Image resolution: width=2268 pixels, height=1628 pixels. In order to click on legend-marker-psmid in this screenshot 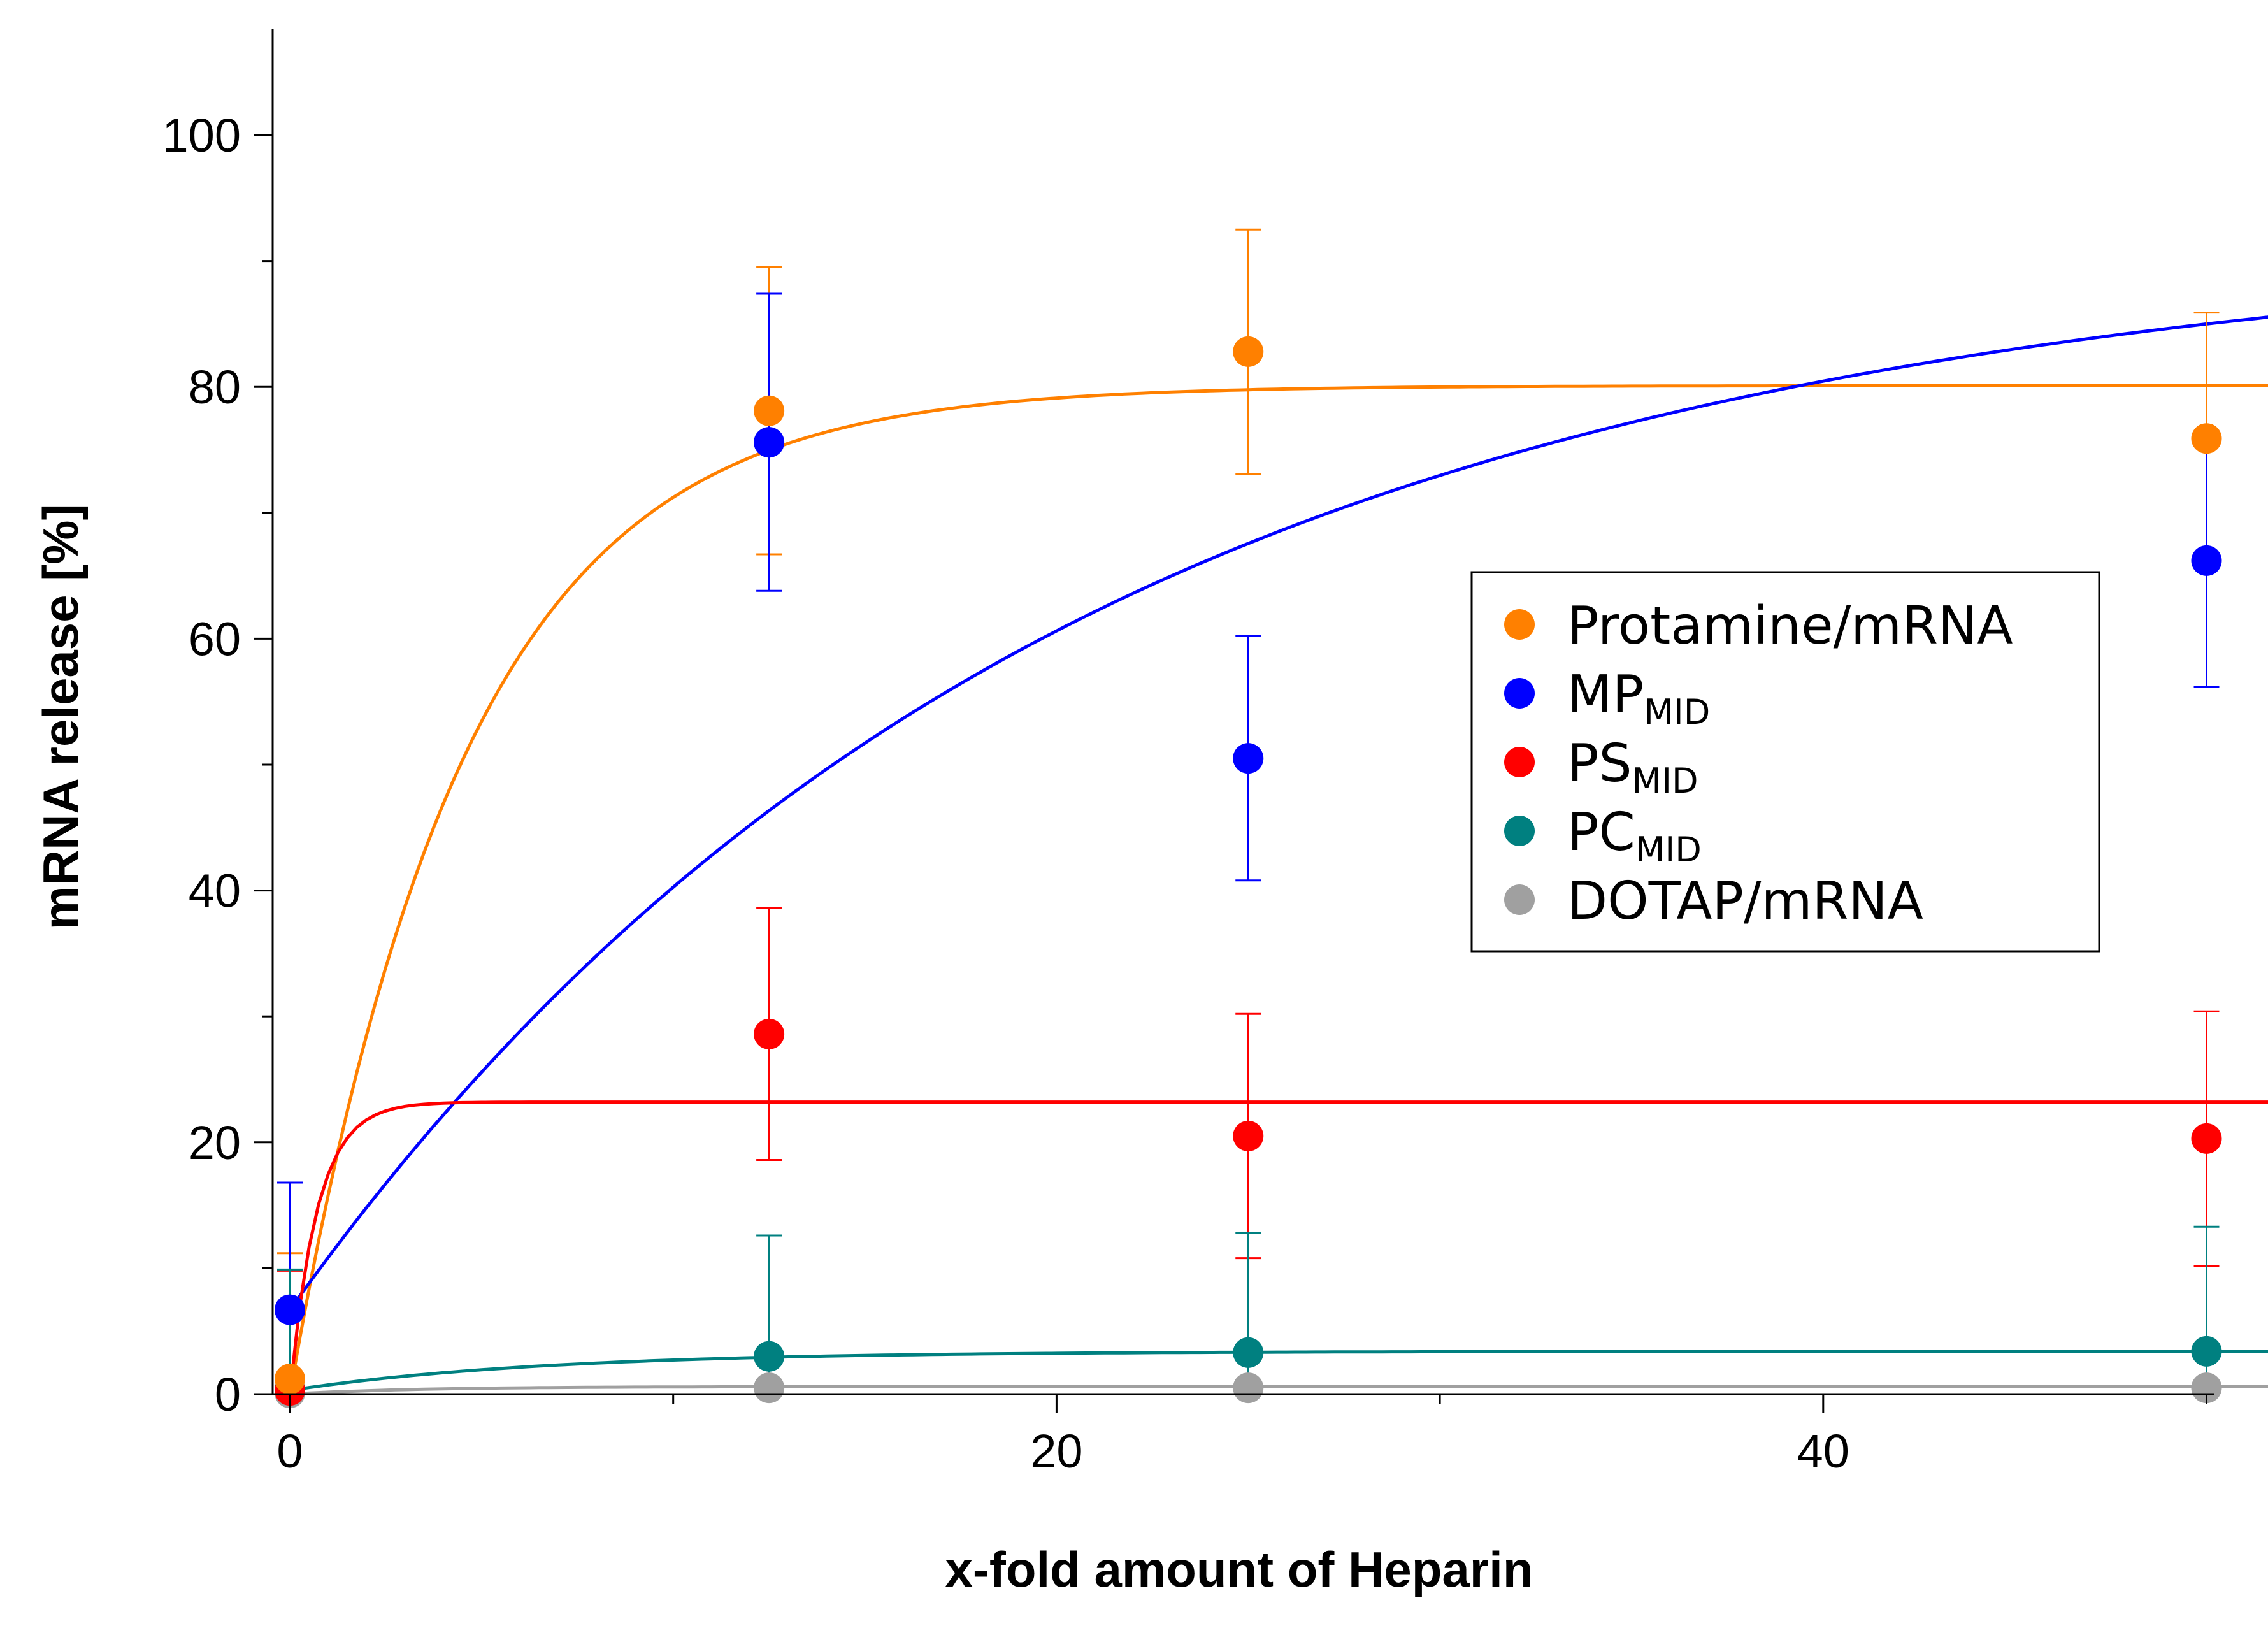, I will do `click(1519, 762)`.